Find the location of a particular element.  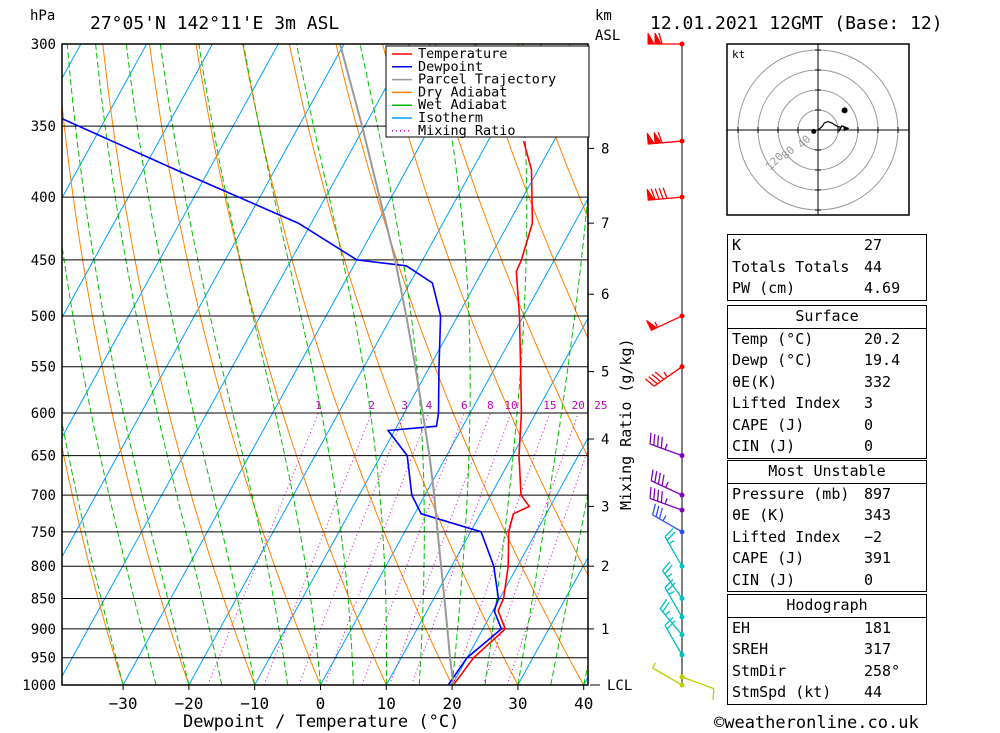

index-value: 258° is located at coordinates (882, 670).